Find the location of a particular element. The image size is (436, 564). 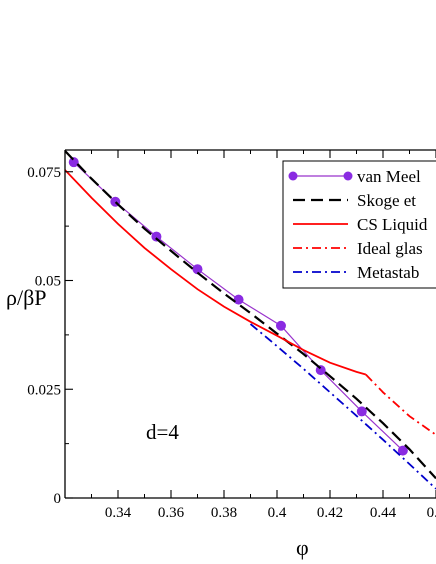

legend-label: van Meel is located at coordinates (389, 176).